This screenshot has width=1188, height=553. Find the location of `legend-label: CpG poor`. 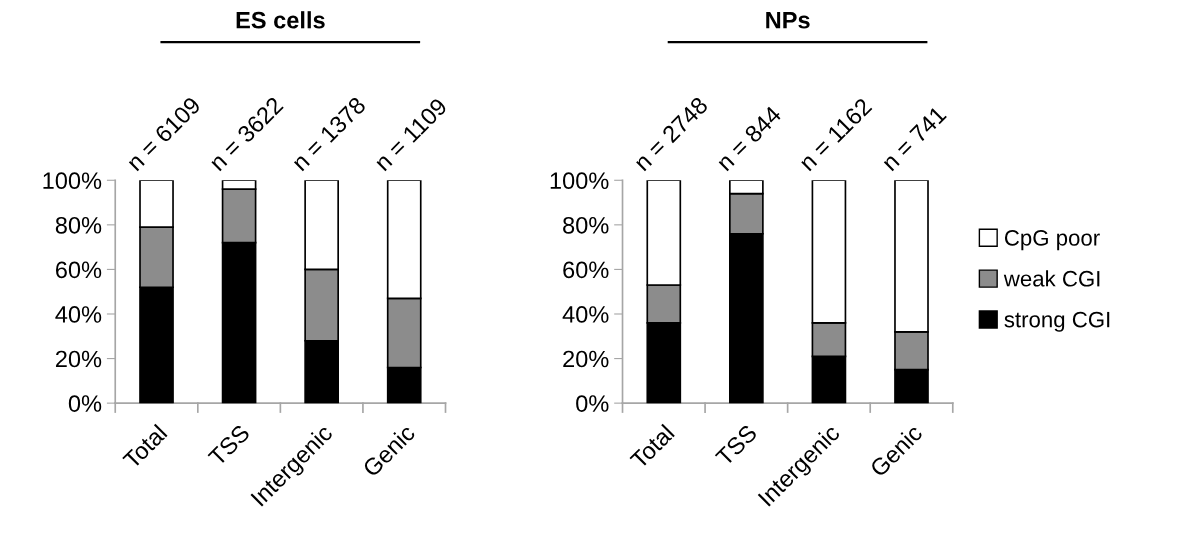

legend-label: CpG poor is located at coordinates (1052, 240).